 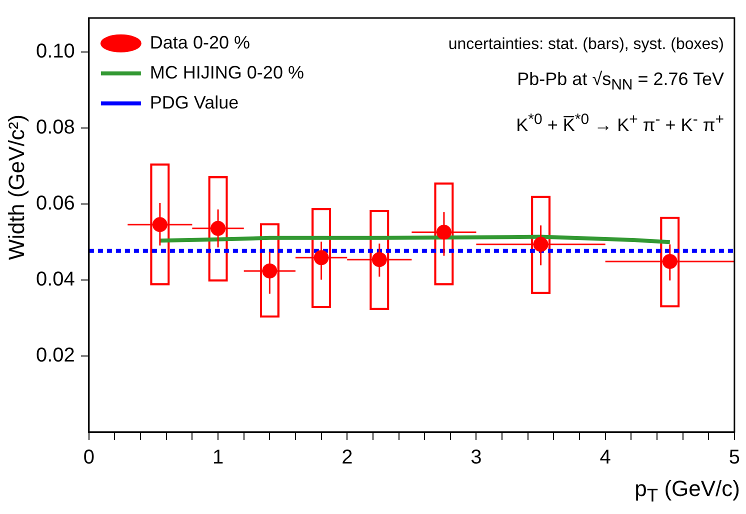 What do you see at coordinates (200, 42) in the screenshot?
I see `legend-label: Data 0-20 %` at bounding box center [200, 42].